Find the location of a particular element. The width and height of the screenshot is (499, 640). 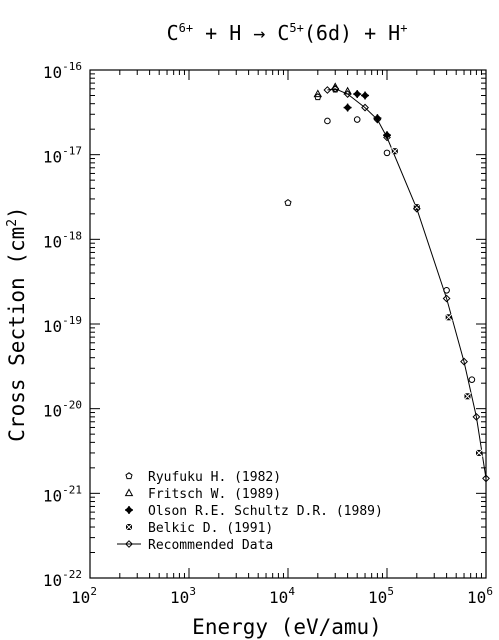

y-tick-label: 10-16 is located at coordinates (62, 71).